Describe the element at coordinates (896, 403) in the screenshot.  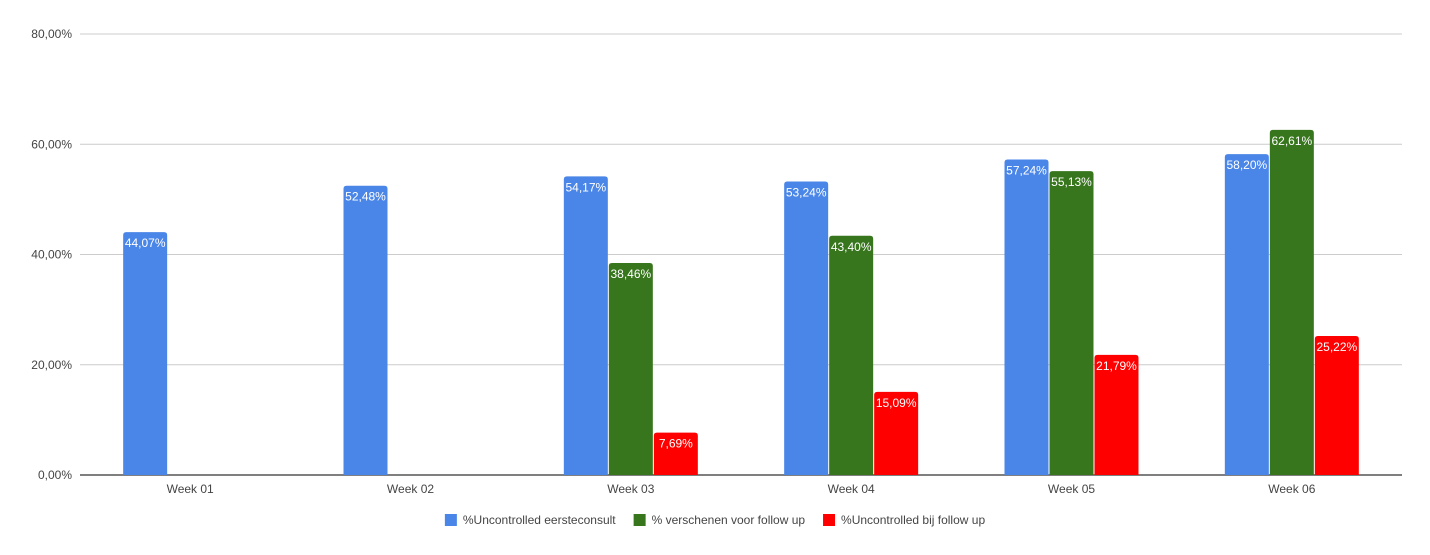
I see `data-label: 15,09%` at that location.